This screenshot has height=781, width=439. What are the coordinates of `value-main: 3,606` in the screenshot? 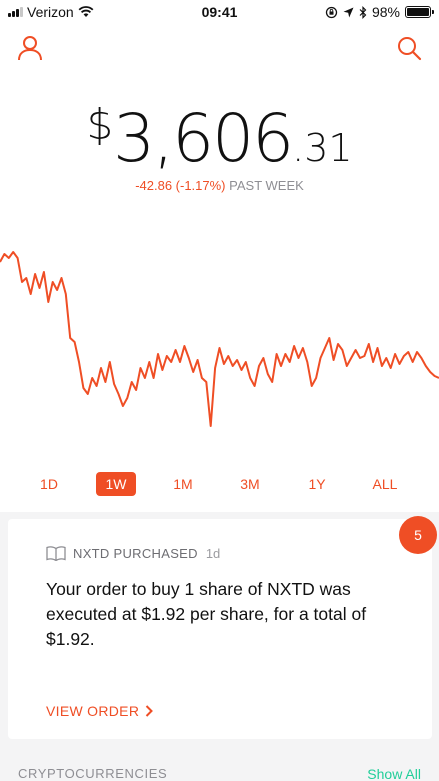 It's located at (203, 138).